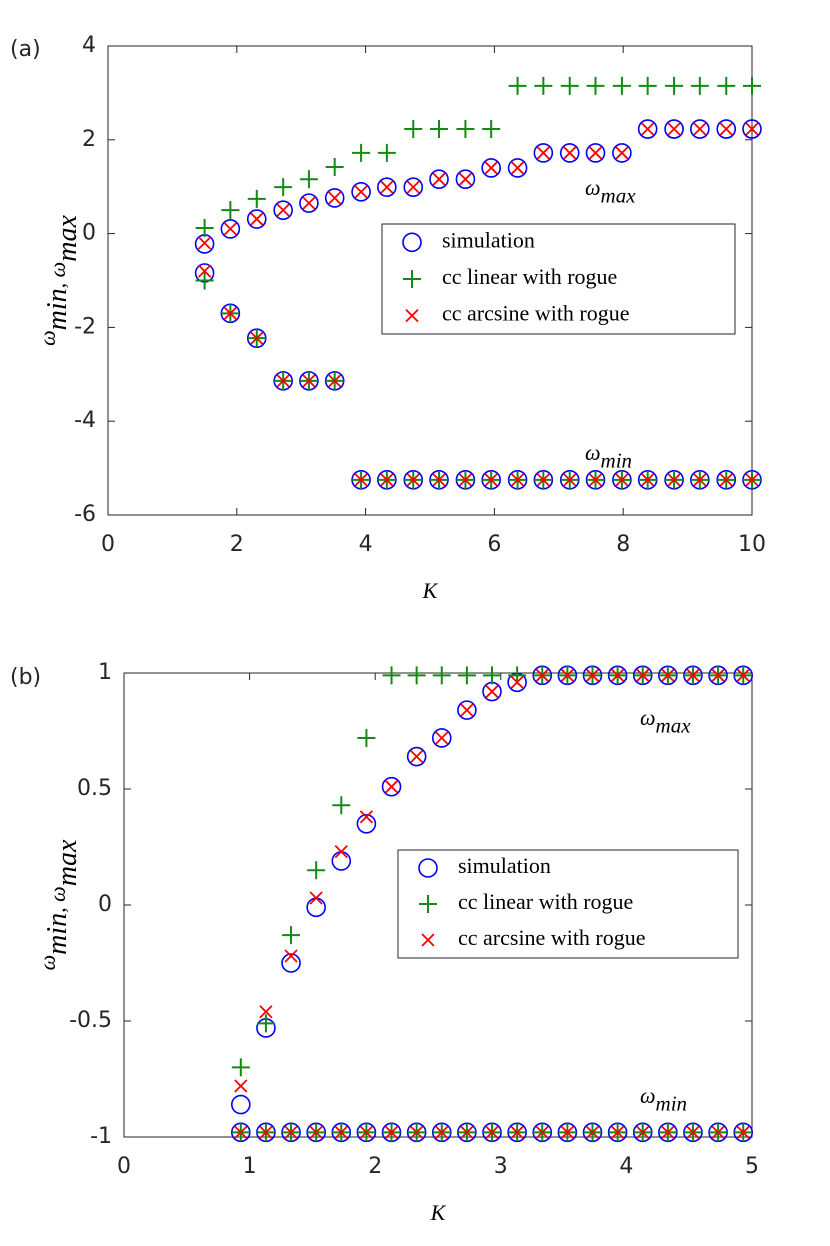 Image resolution: width=830 pixels, height=1246 pixels. I want to click on annotation: ωmax, so click(610, 191).